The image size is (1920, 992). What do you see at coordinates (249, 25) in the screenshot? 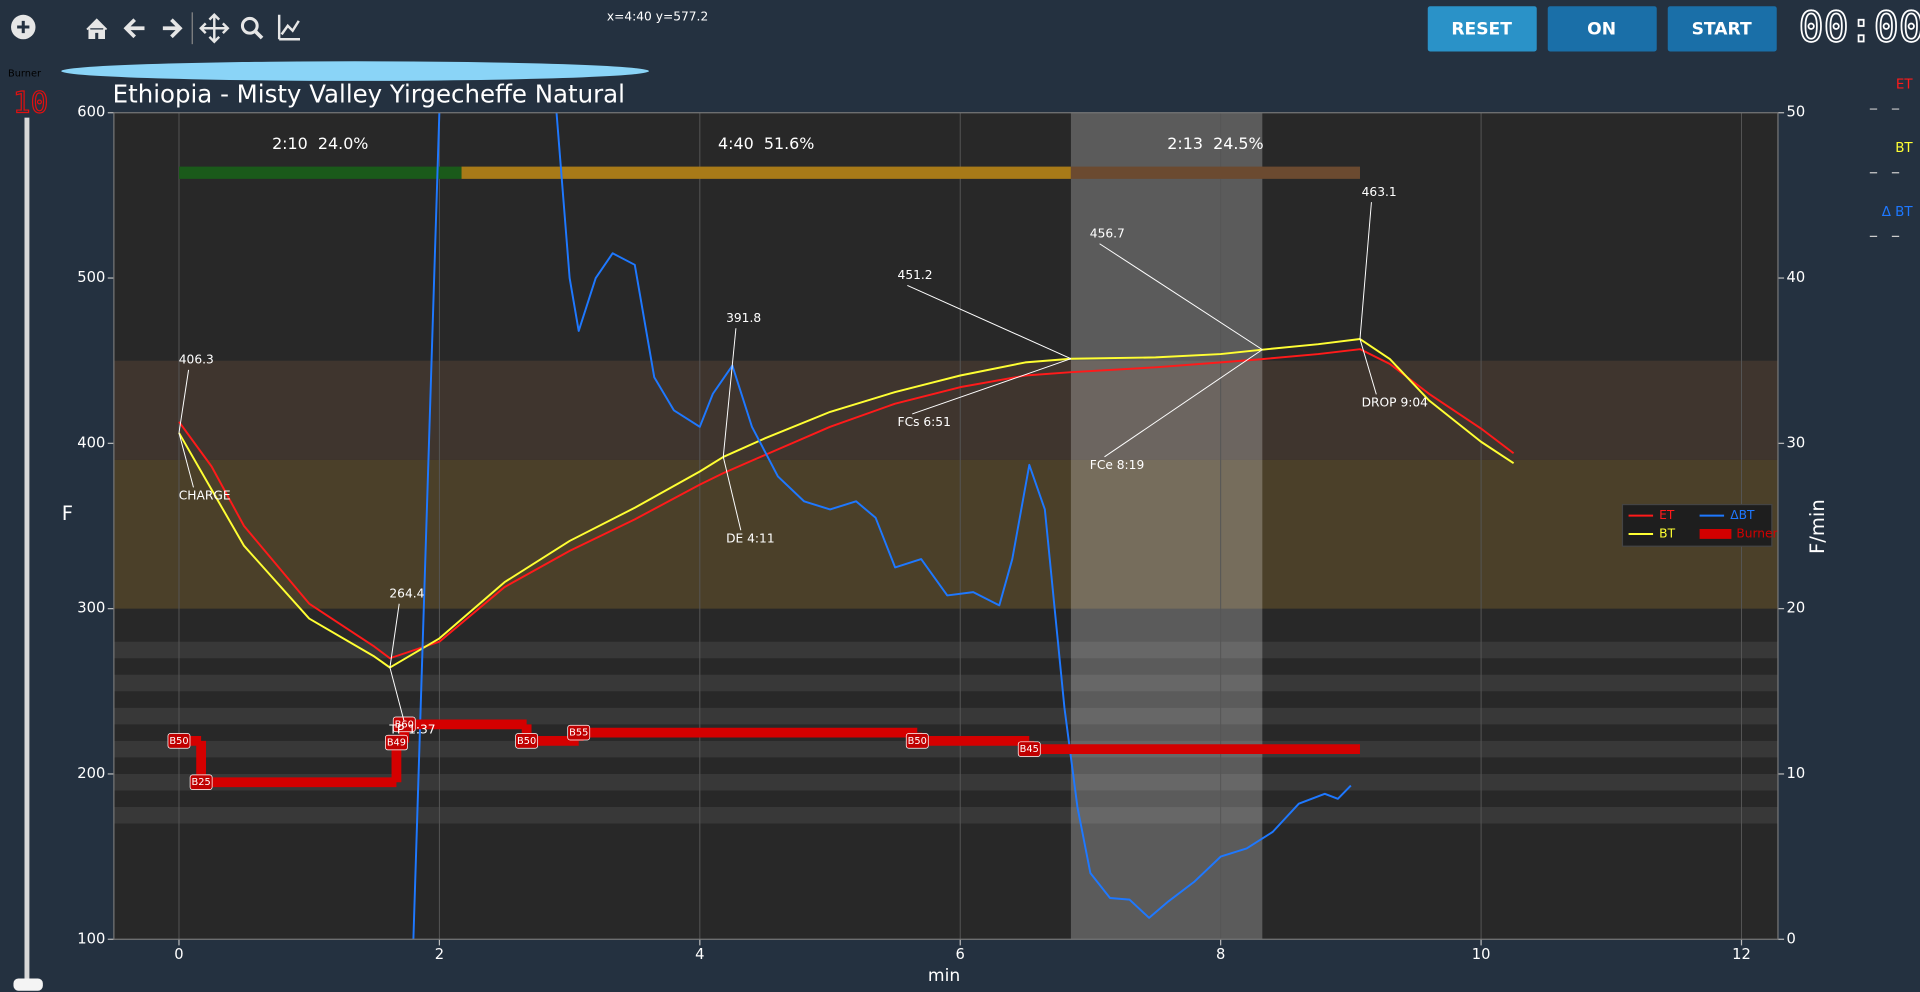
I see `zoom-button` at bounding box center [249, 25].